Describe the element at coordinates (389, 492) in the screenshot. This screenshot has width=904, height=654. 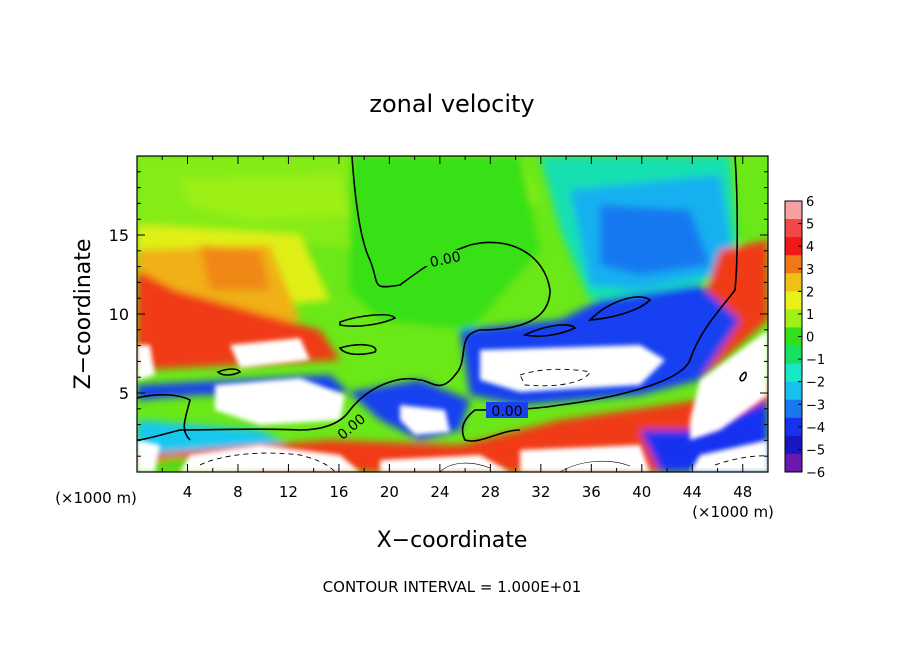
I see `x-tick-label: 20` at that location.